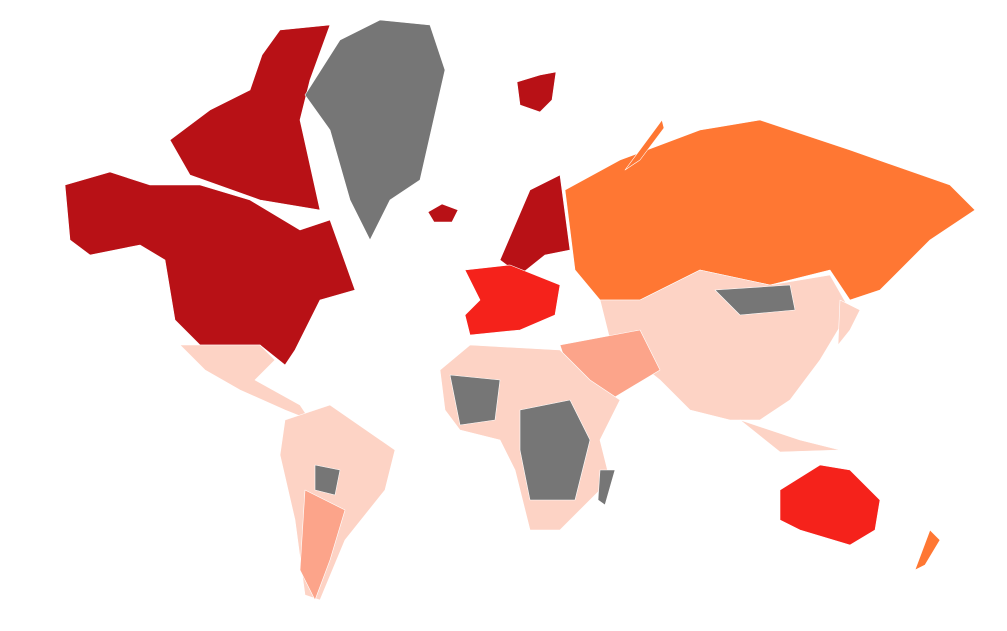 This screenshot has height=631, width=1007. What do you see at coordinates (512, 300) in the screenshot?
I see `western-europe` at bounding box center [512, 300].